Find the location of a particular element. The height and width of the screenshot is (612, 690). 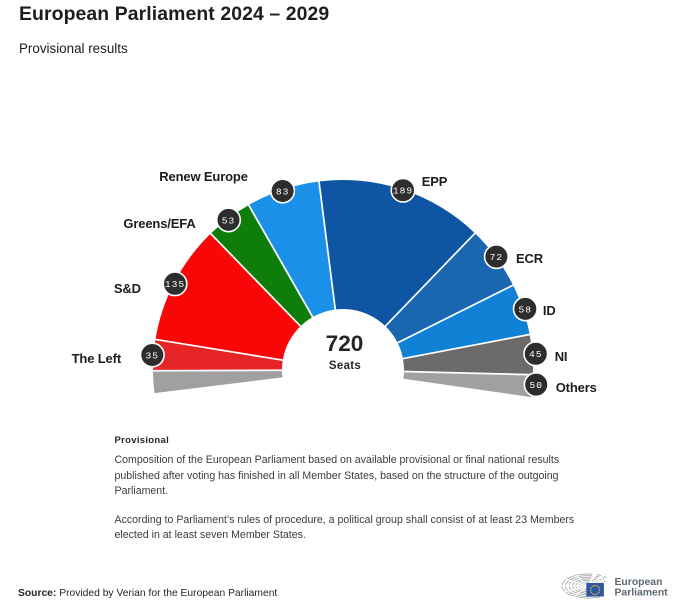

svg-text: 135 is located at coordinates (175, 284).